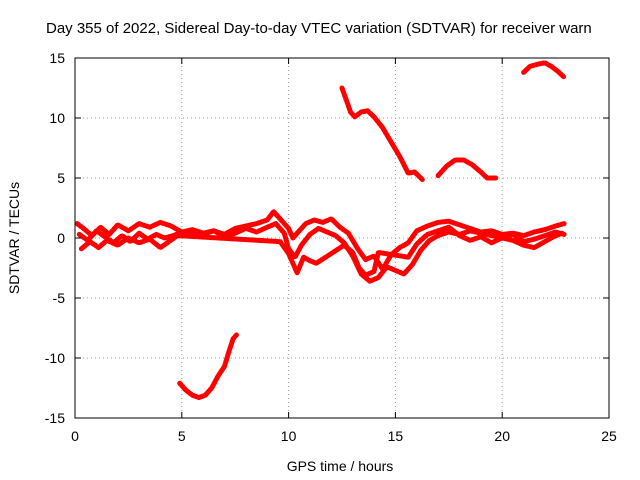 The image size is (640, 480). Describe the element at coordinates (61, 238) in the screenshot. I see `y-tick-label: 0` at that location.